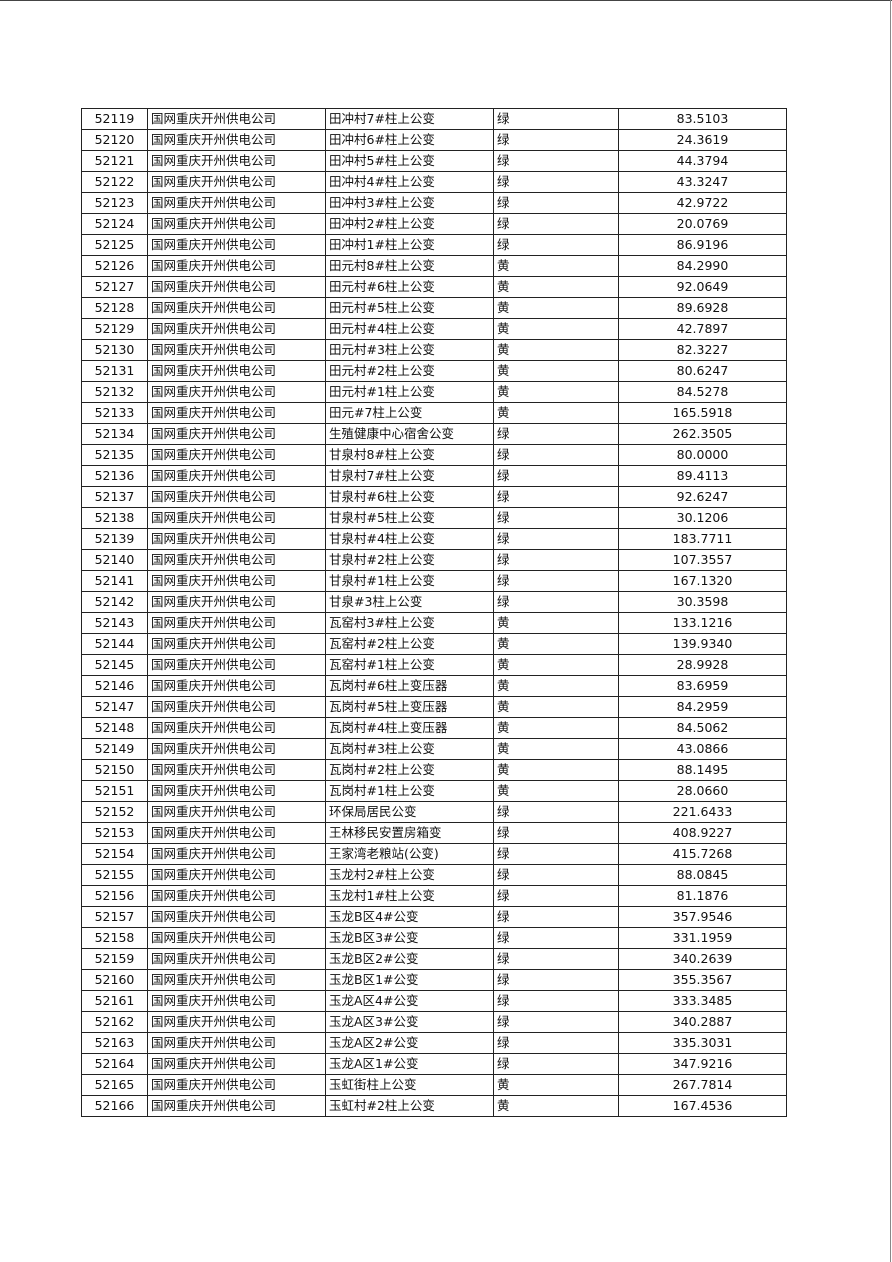  Describe the element at coordinates (702, 476) in the screenshot. I see `value-cell: 89.4113` at that location.